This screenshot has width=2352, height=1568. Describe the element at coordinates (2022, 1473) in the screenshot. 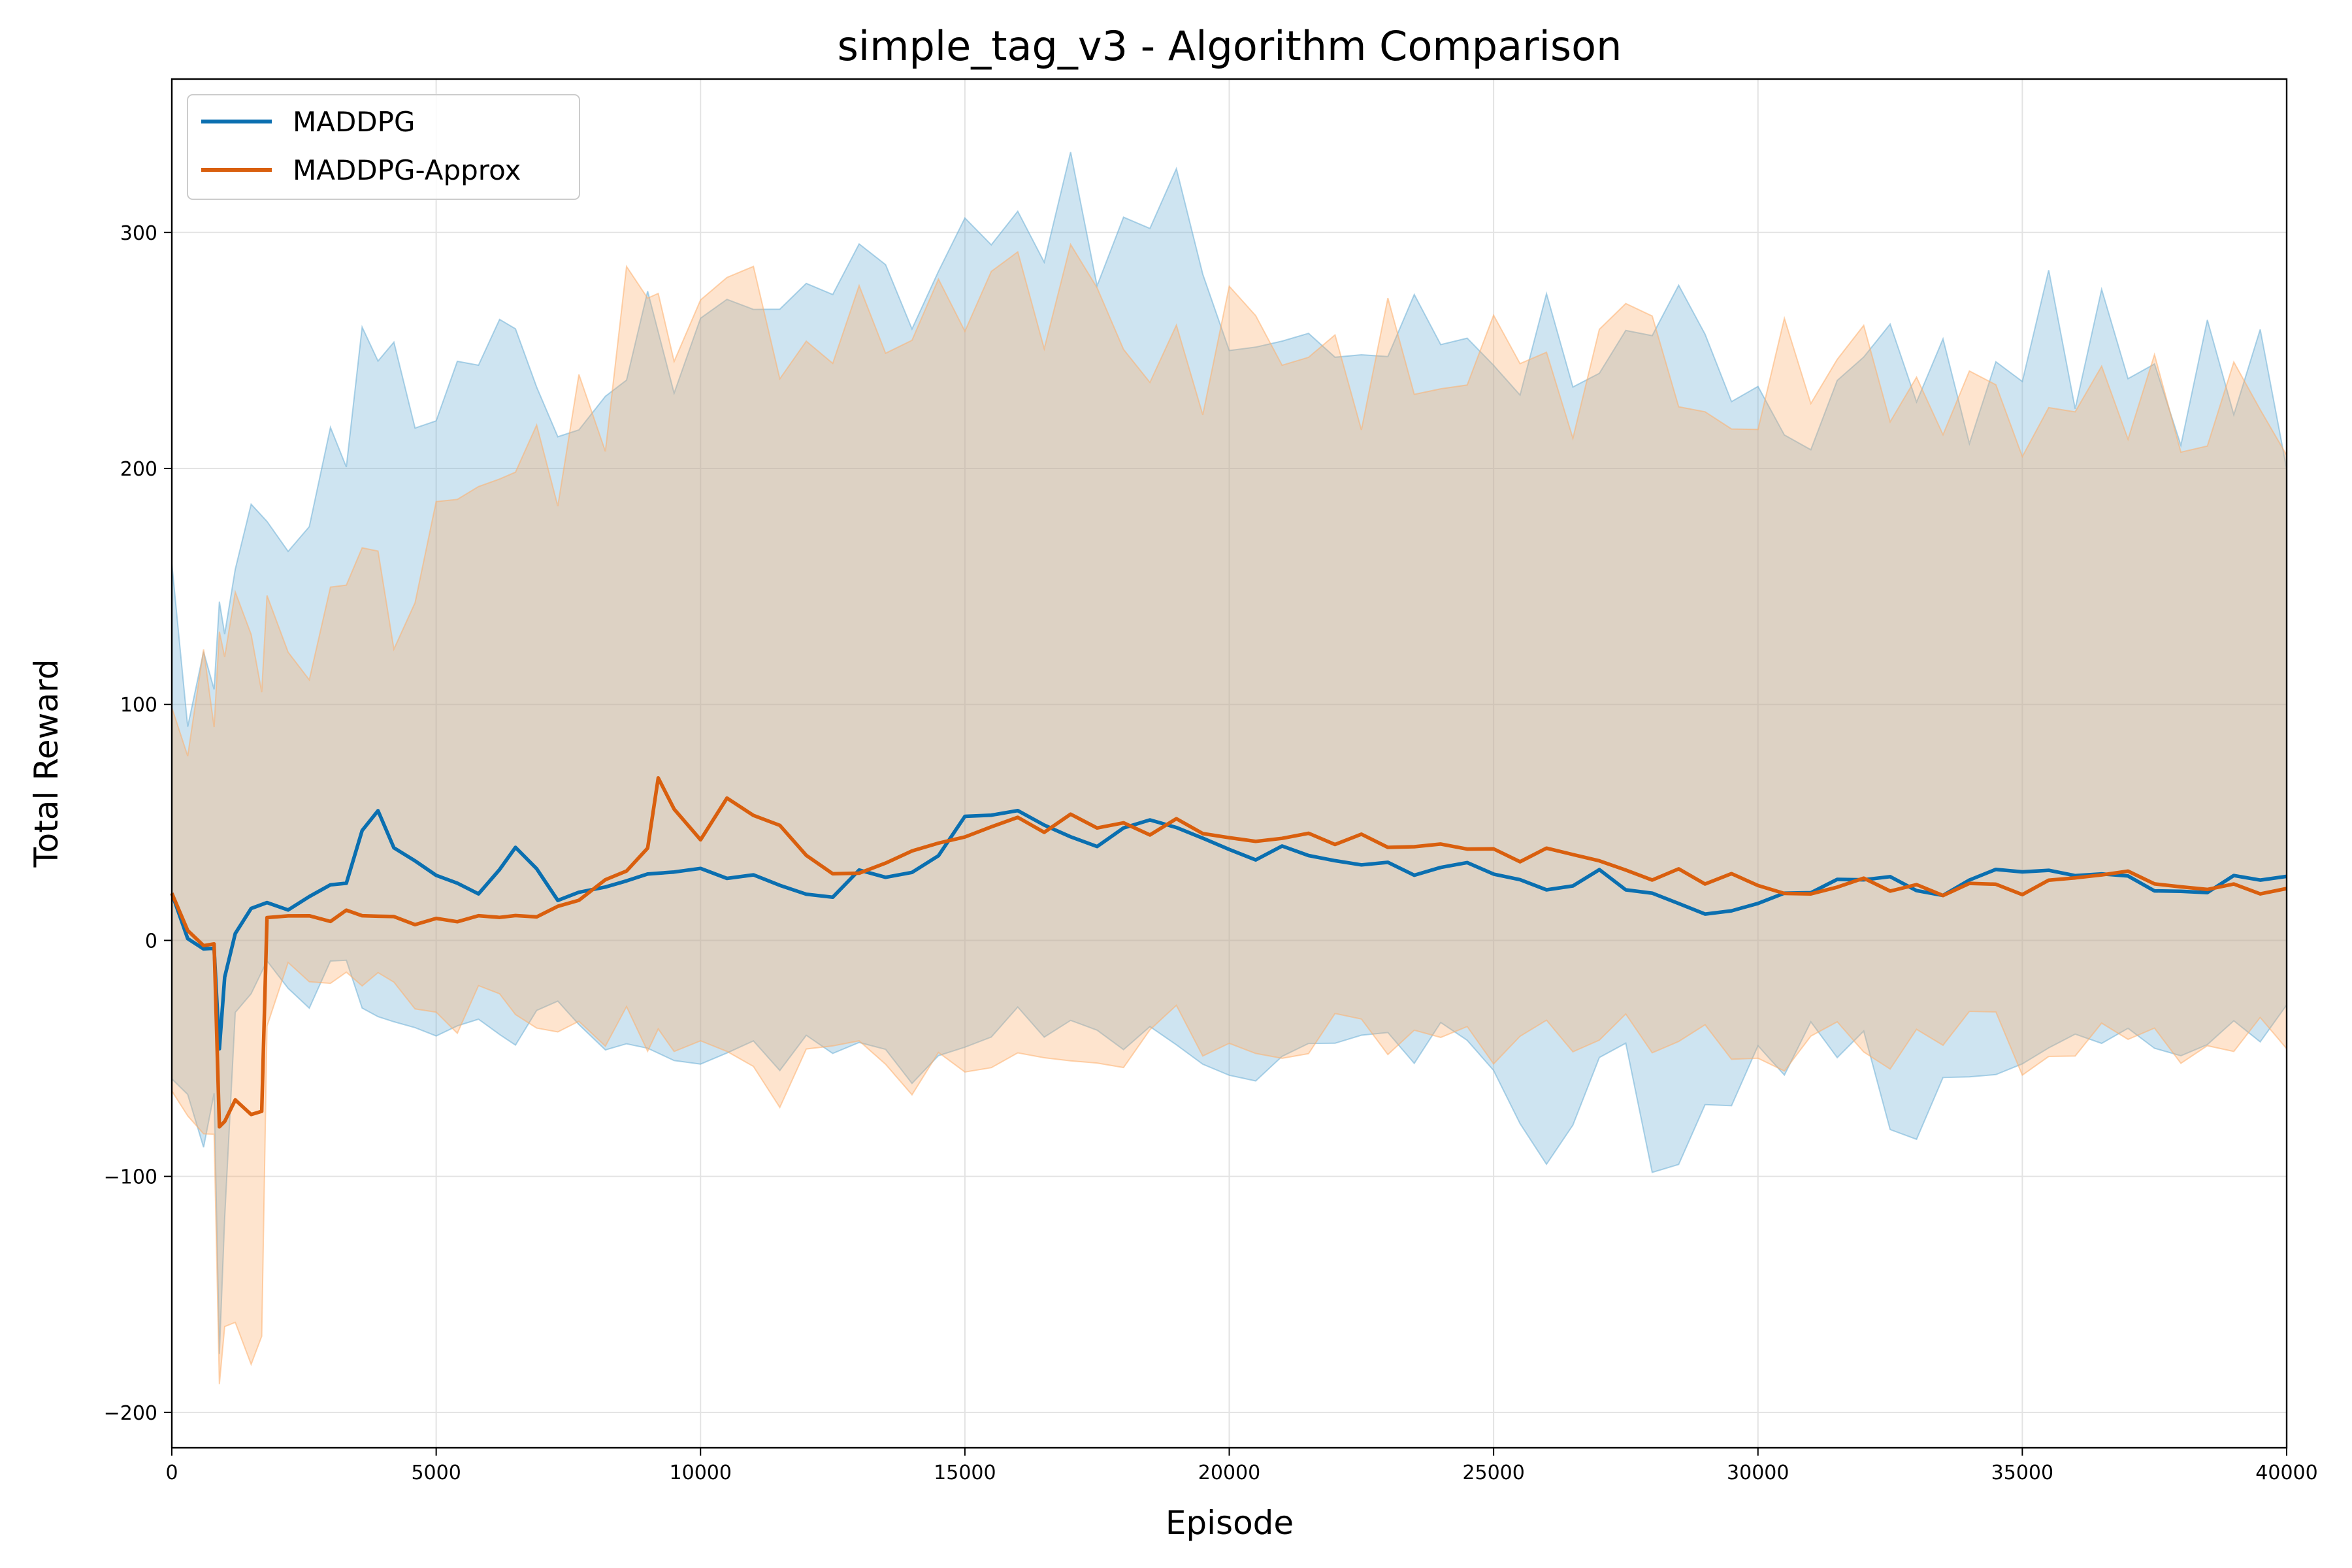

I see `x-tick-label: 35000` at that location.